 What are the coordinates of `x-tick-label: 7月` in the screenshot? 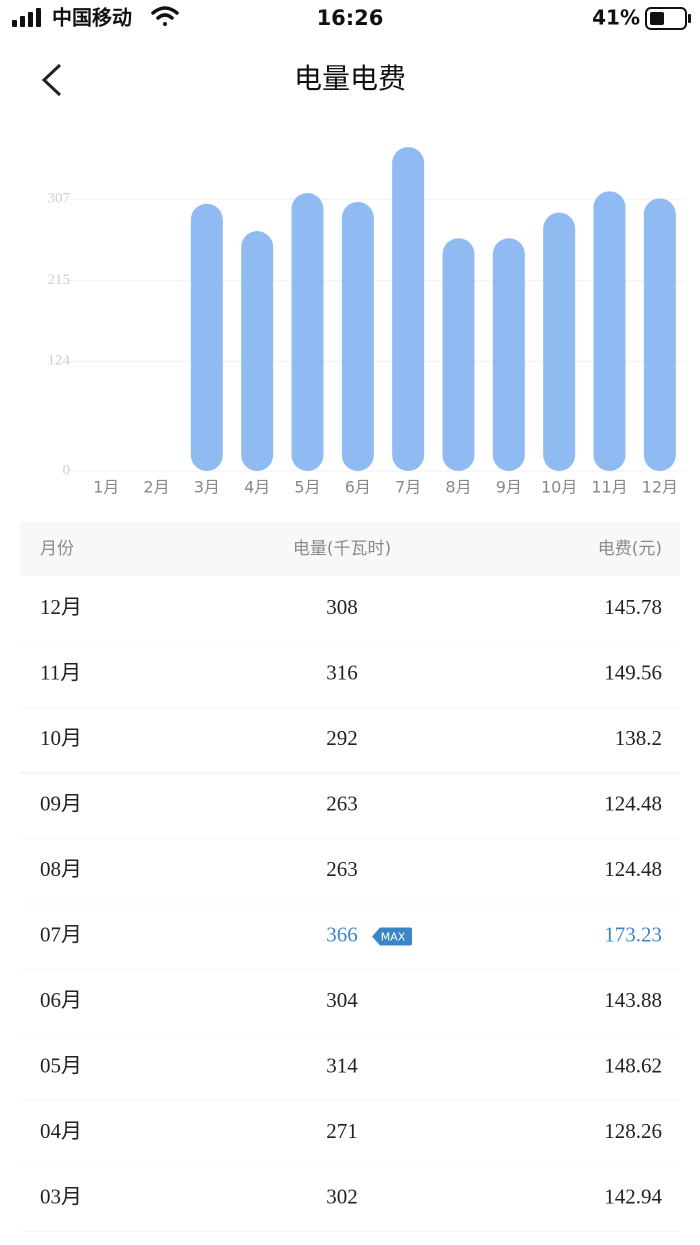 It's located at (408, 487).